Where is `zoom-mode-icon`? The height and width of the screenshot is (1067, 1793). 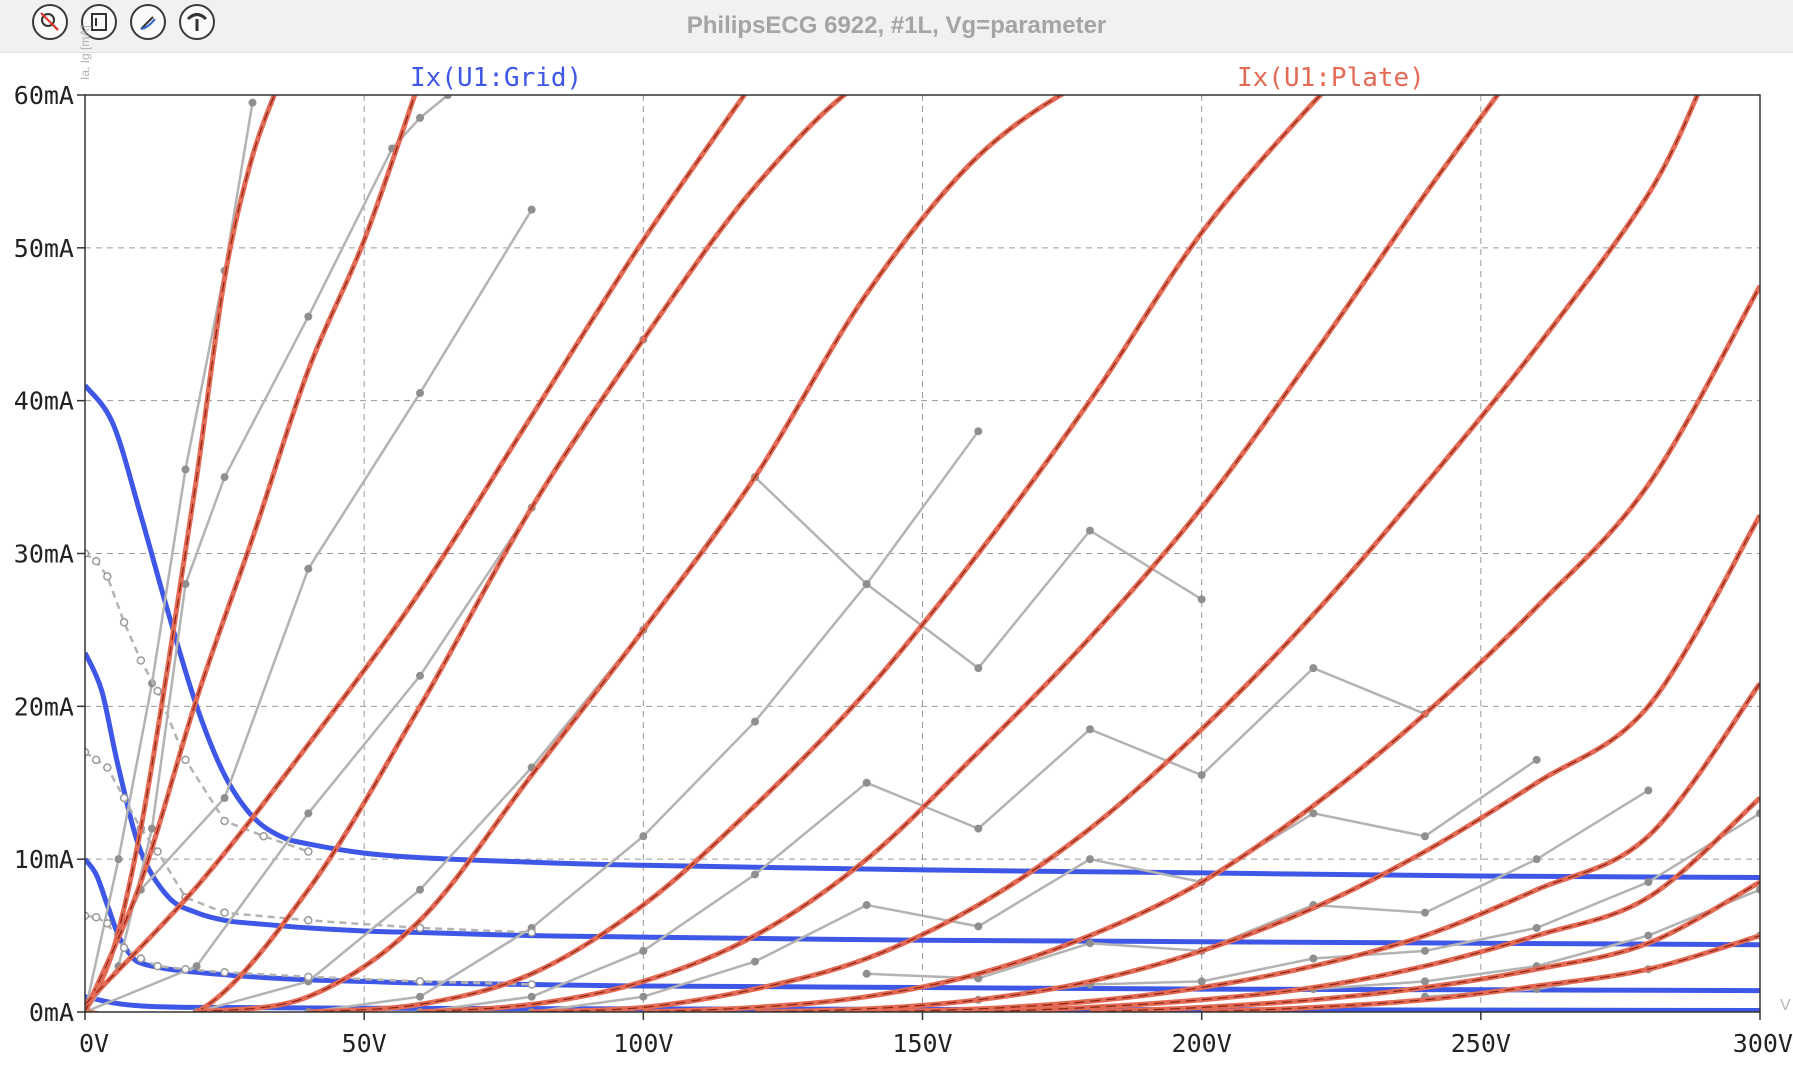
zoom-mode-icon is located at coordinates (50, 22).